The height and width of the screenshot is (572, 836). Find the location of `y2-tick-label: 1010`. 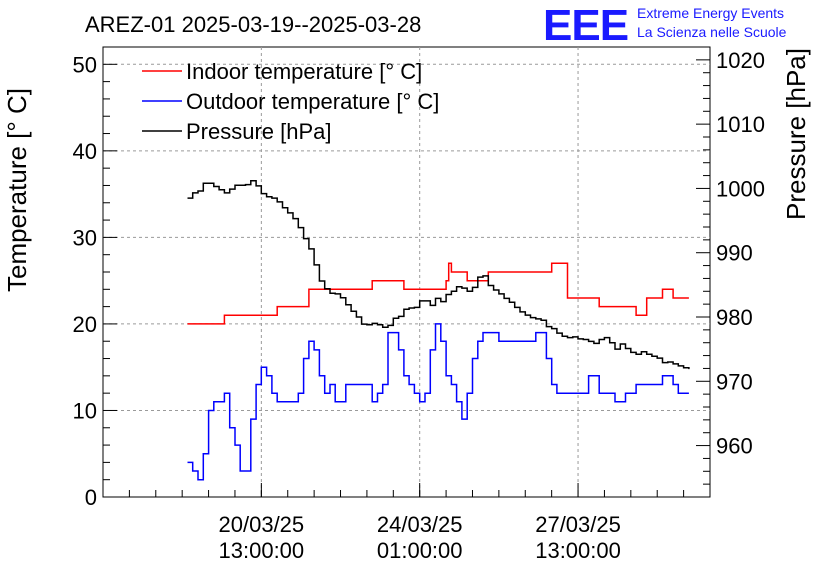

y2-tick-label: 1010 is located at coordinates (740, 124).